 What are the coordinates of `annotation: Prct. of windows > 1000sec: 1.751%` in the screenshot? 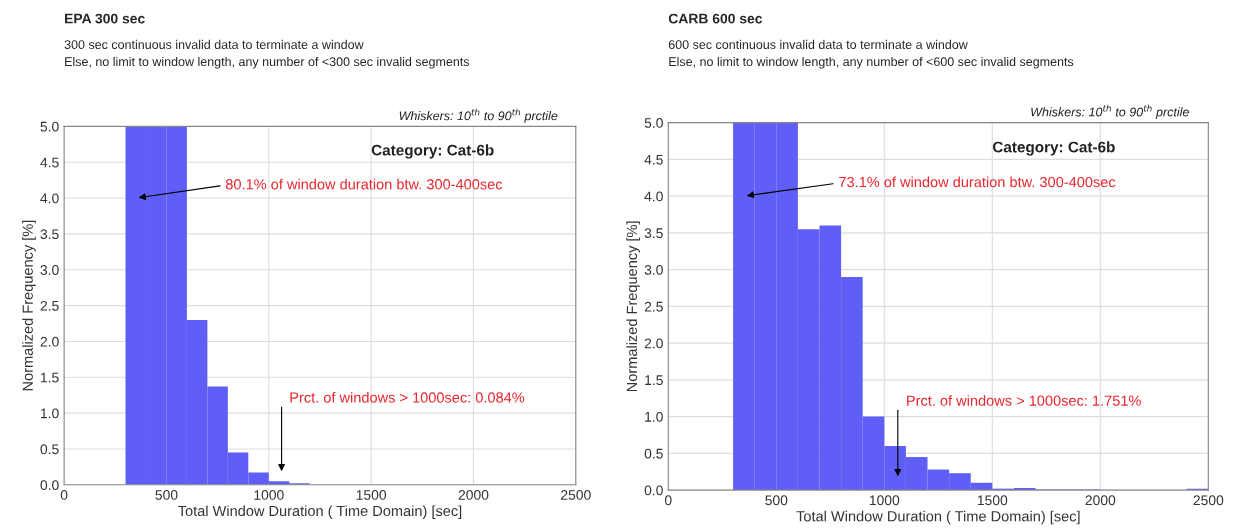 It's located at (1024, 400).